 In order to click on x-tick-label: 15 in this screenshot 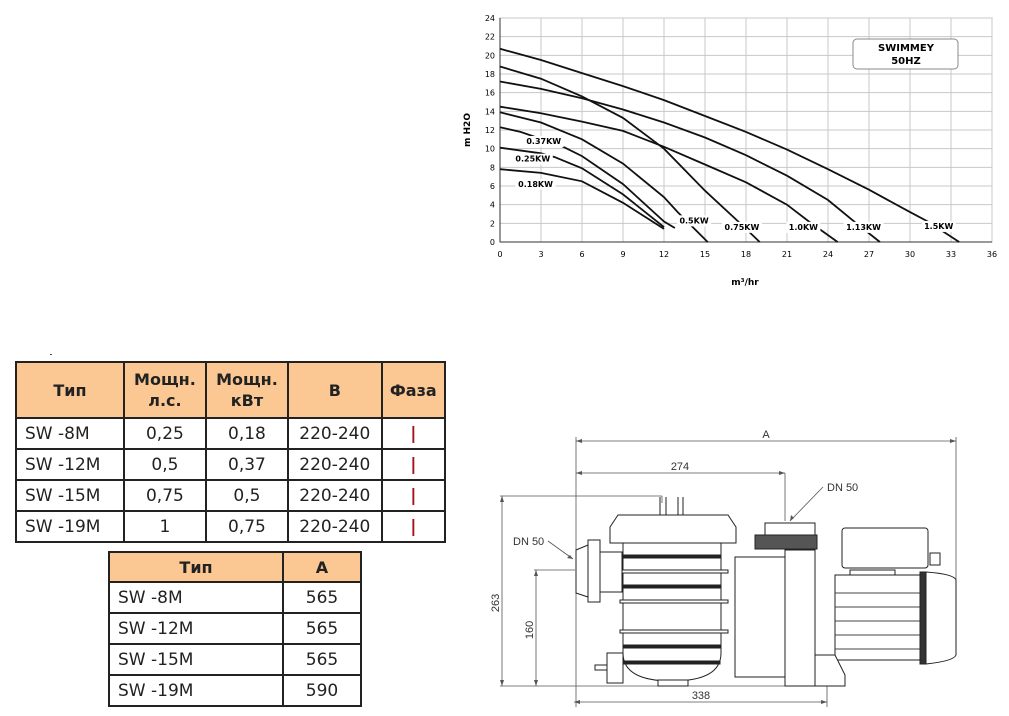, I will do `click(705, 254)`.